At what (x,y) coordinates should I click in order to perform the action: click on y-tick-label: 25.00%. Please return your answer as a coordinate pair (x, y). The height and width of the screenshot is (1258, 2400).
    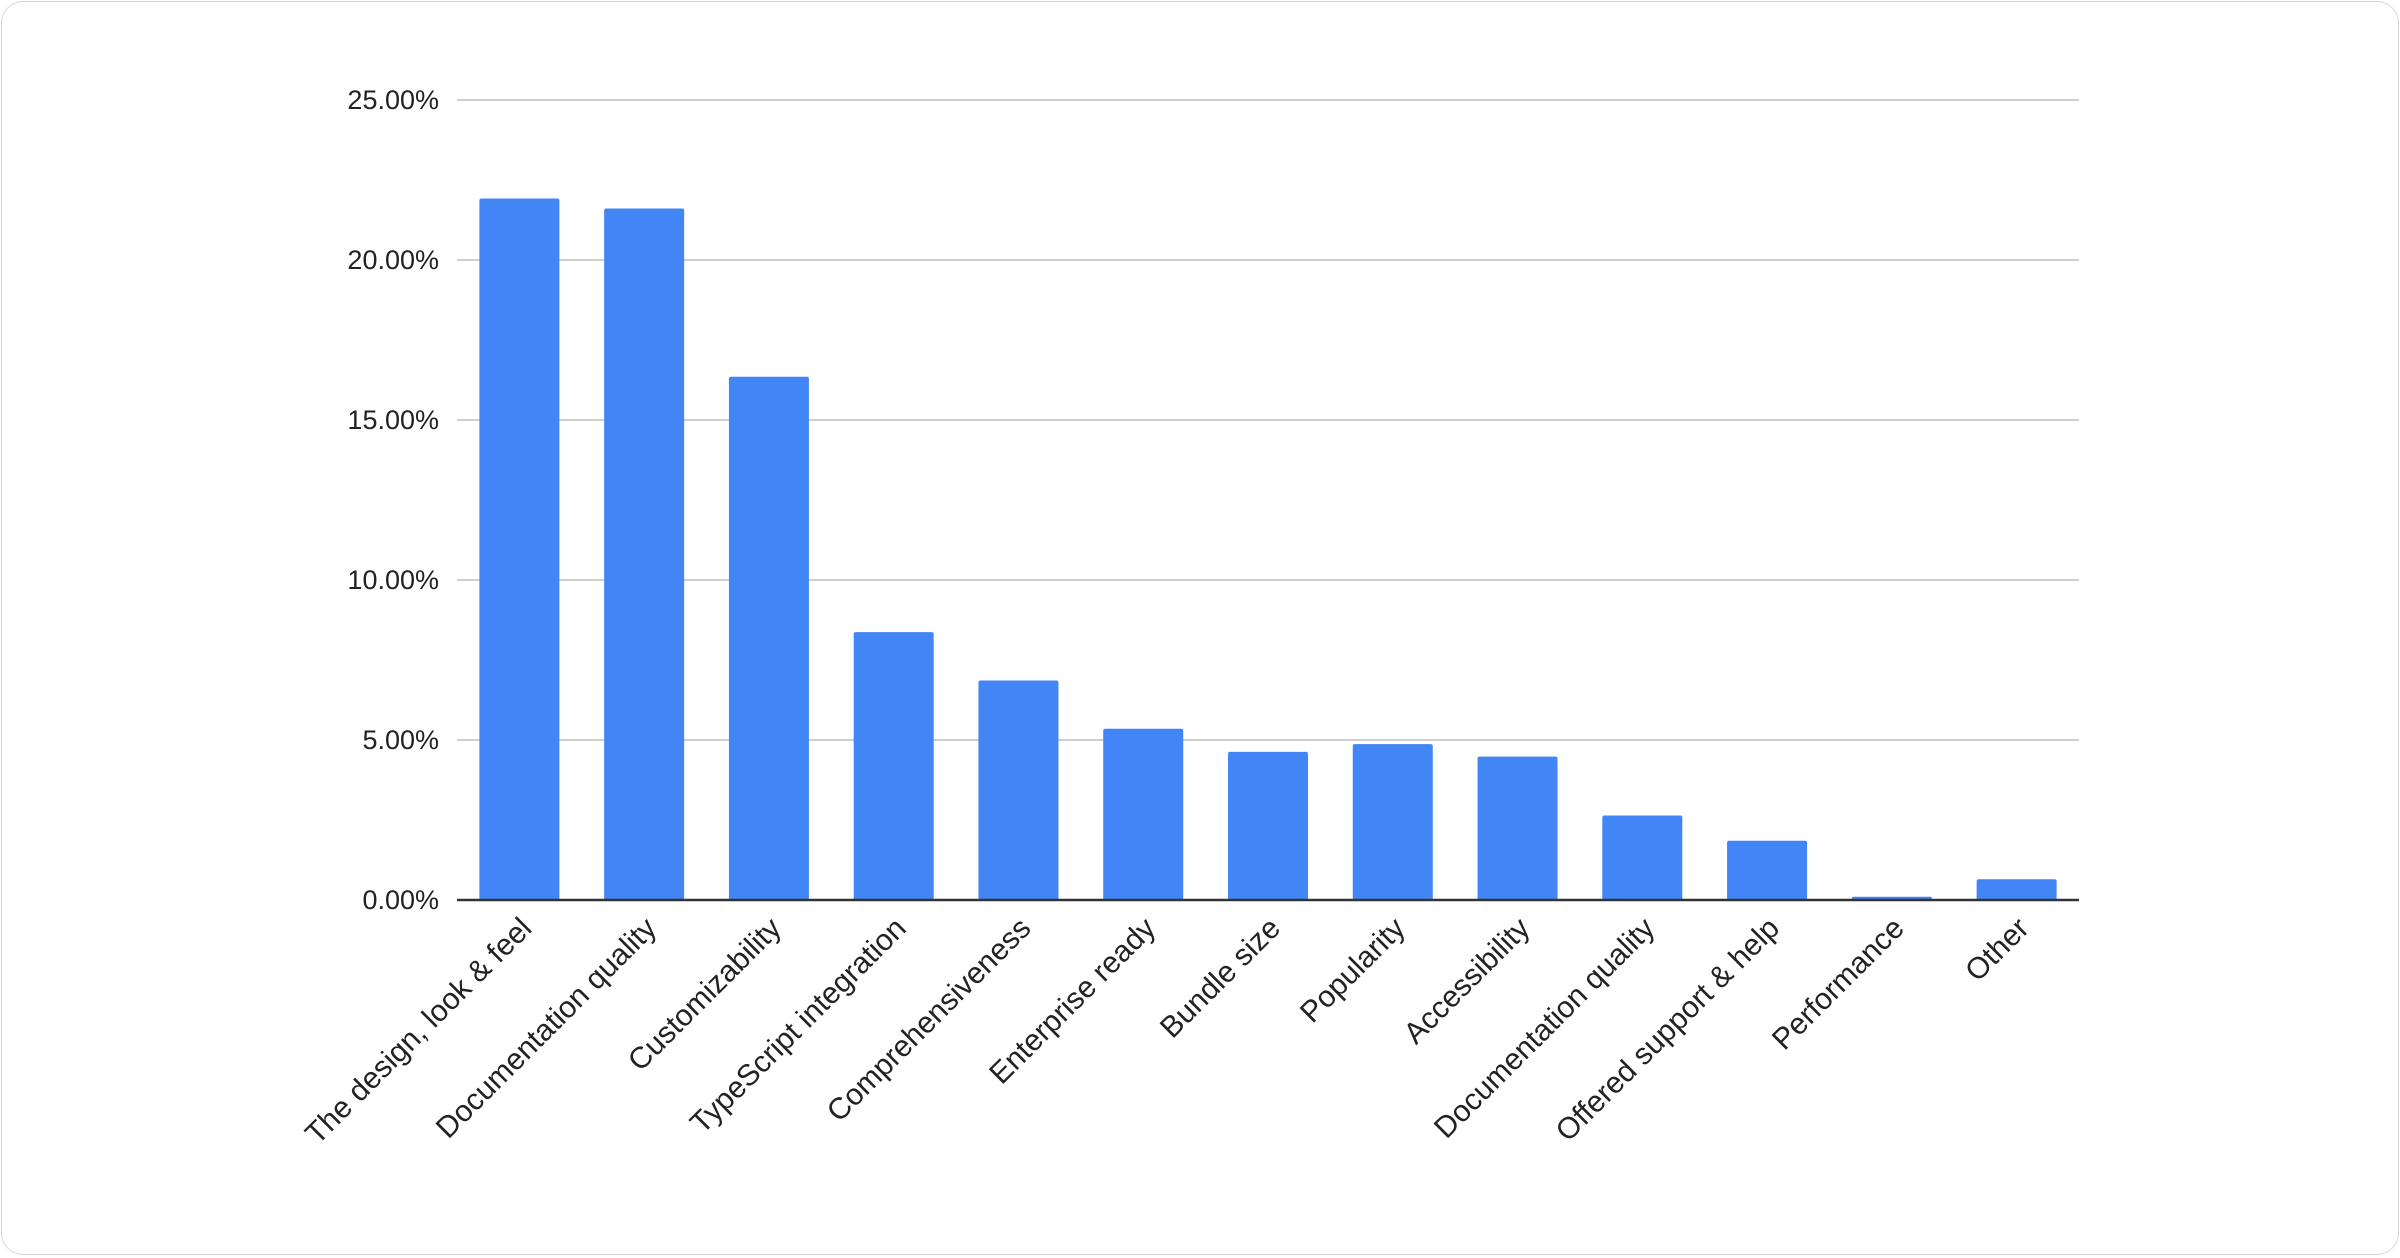
    Looking at the image, I should click on (393, 100).